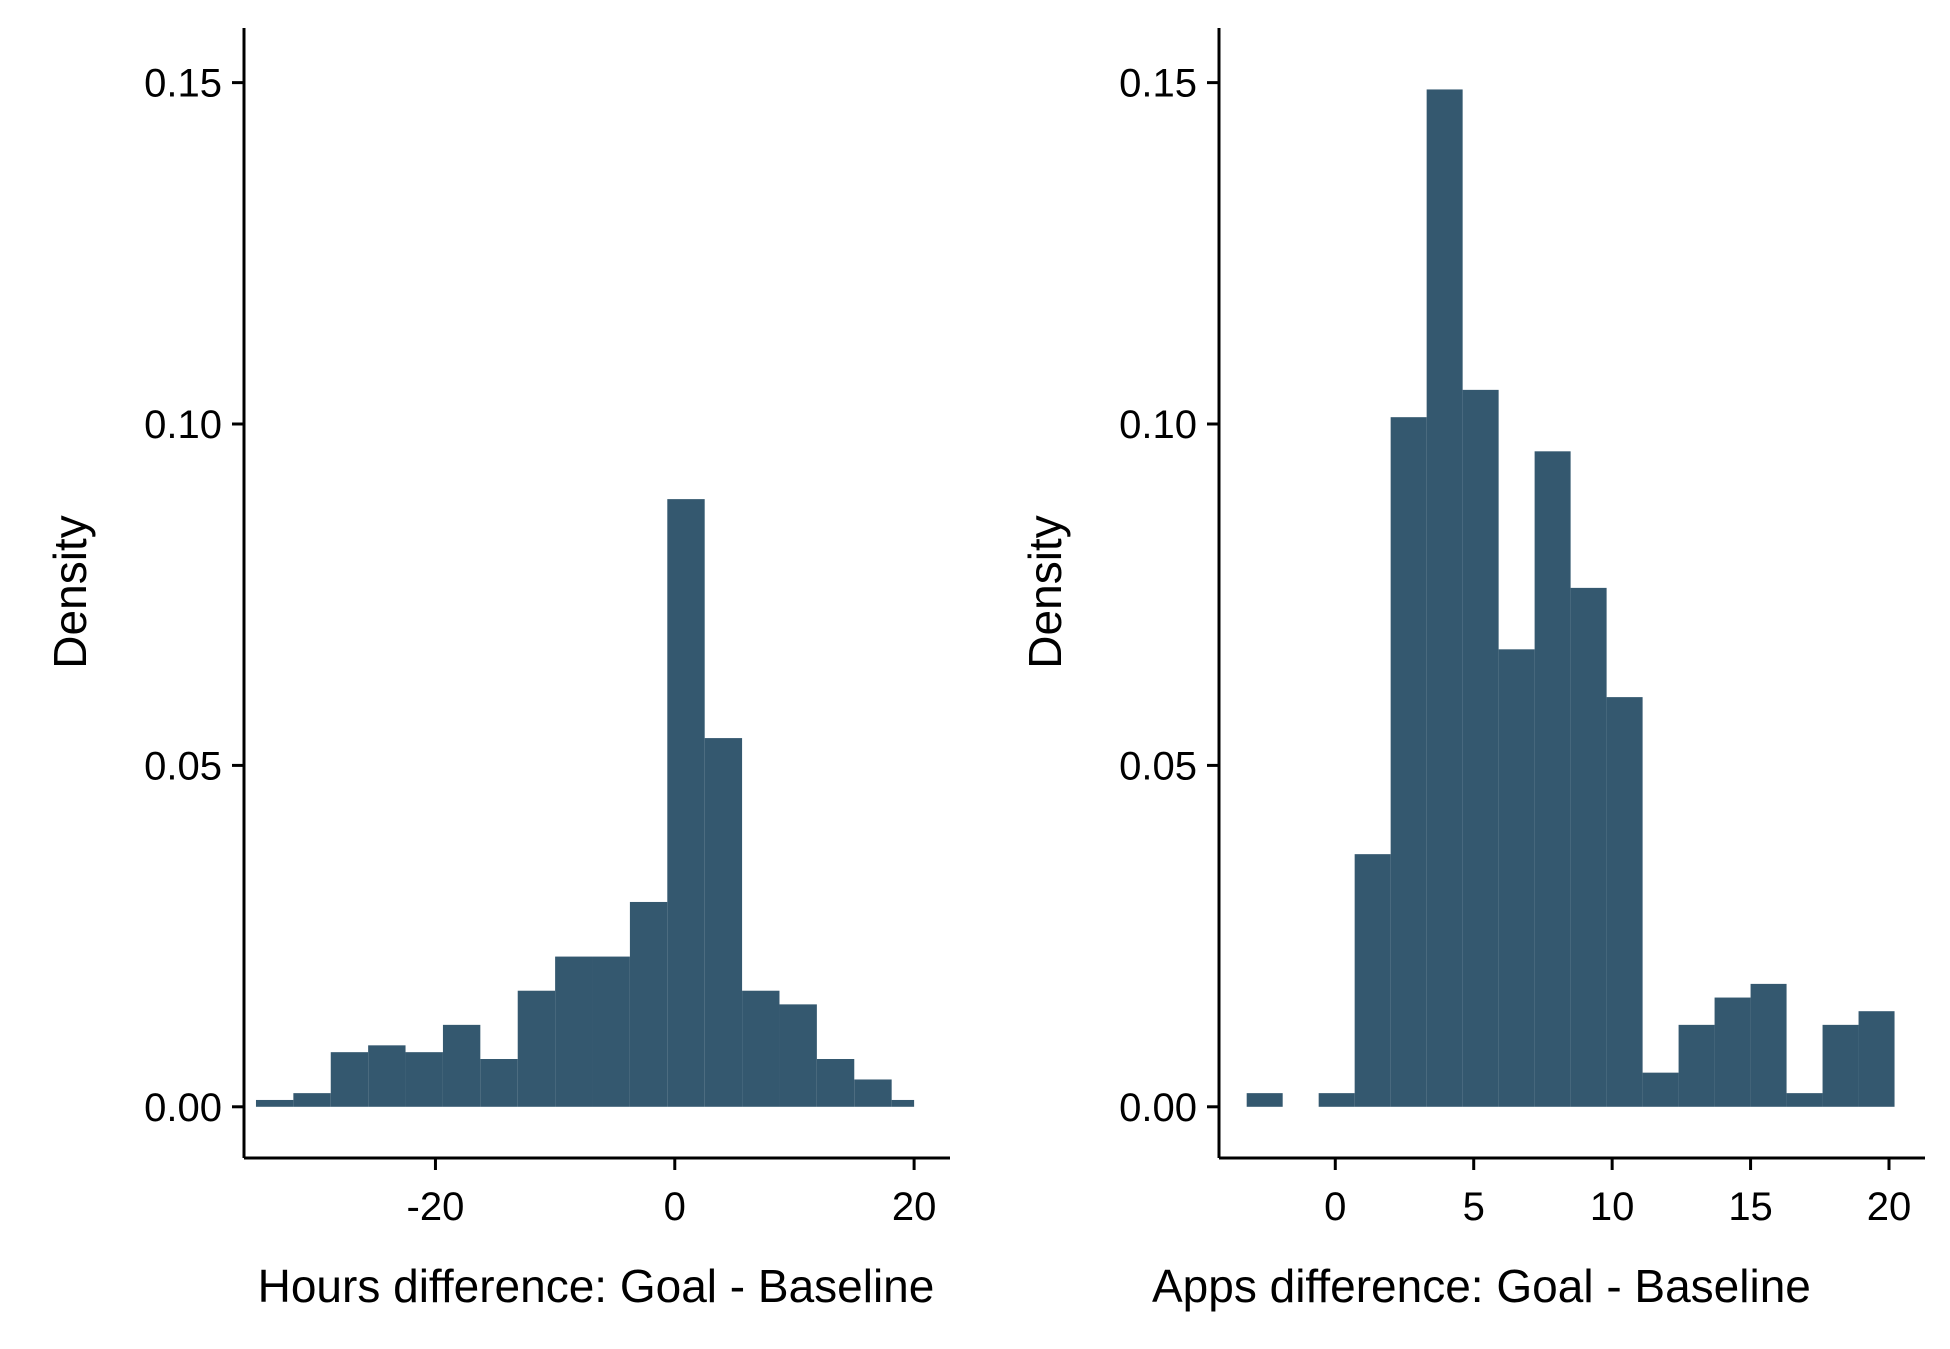 This screenshot has width=1950, height=1349. Describe the element at coordinates (1612, 1207) in the screenshot. I see `x-tick-label: 10` at that location.